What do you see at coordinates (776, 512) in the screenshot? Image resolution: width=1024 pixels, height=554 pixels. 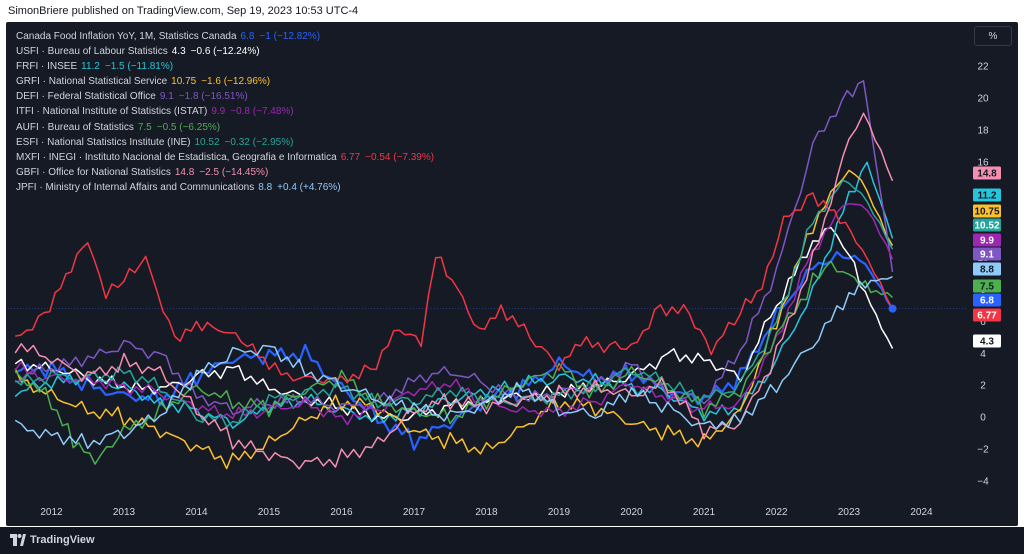 I see `x-tick-label: 2022` at bounding box center [776, 512].